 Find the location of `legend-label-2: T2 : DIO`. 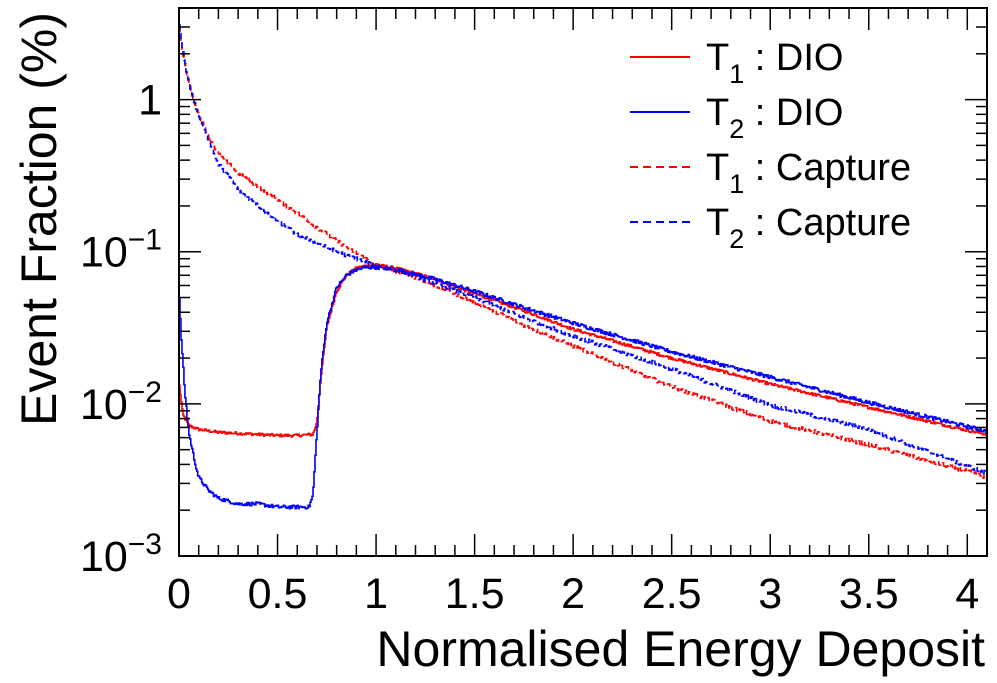

legend-label-2: T2 : DIO is located at coordinates (774, 118).